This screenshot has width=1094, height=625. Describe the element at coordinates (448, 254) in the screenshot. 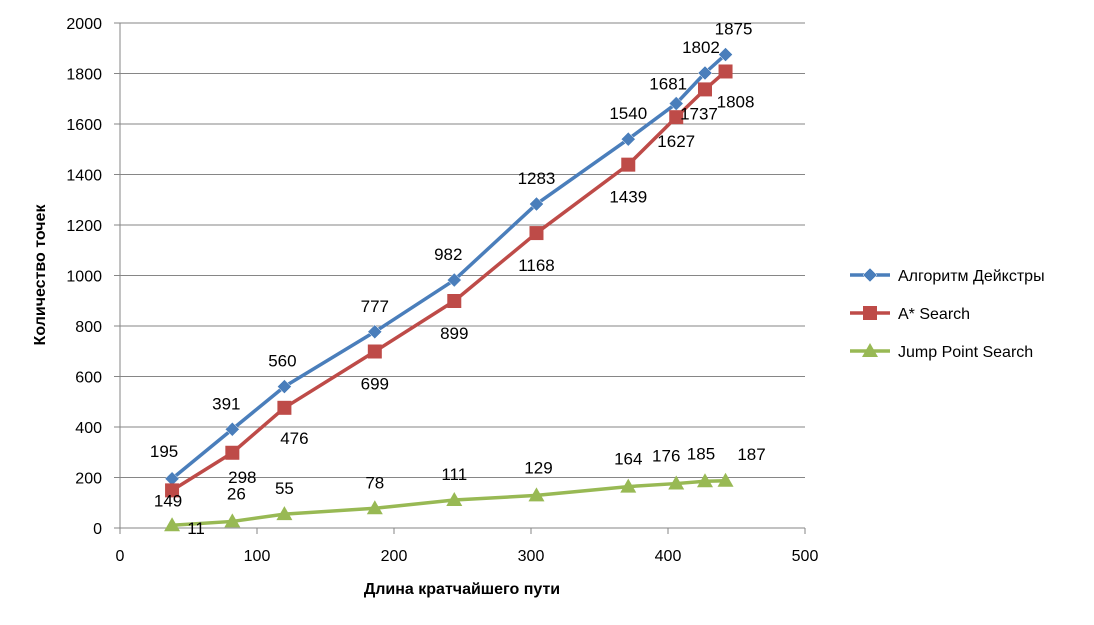

I see `data-label: 982` at that location.